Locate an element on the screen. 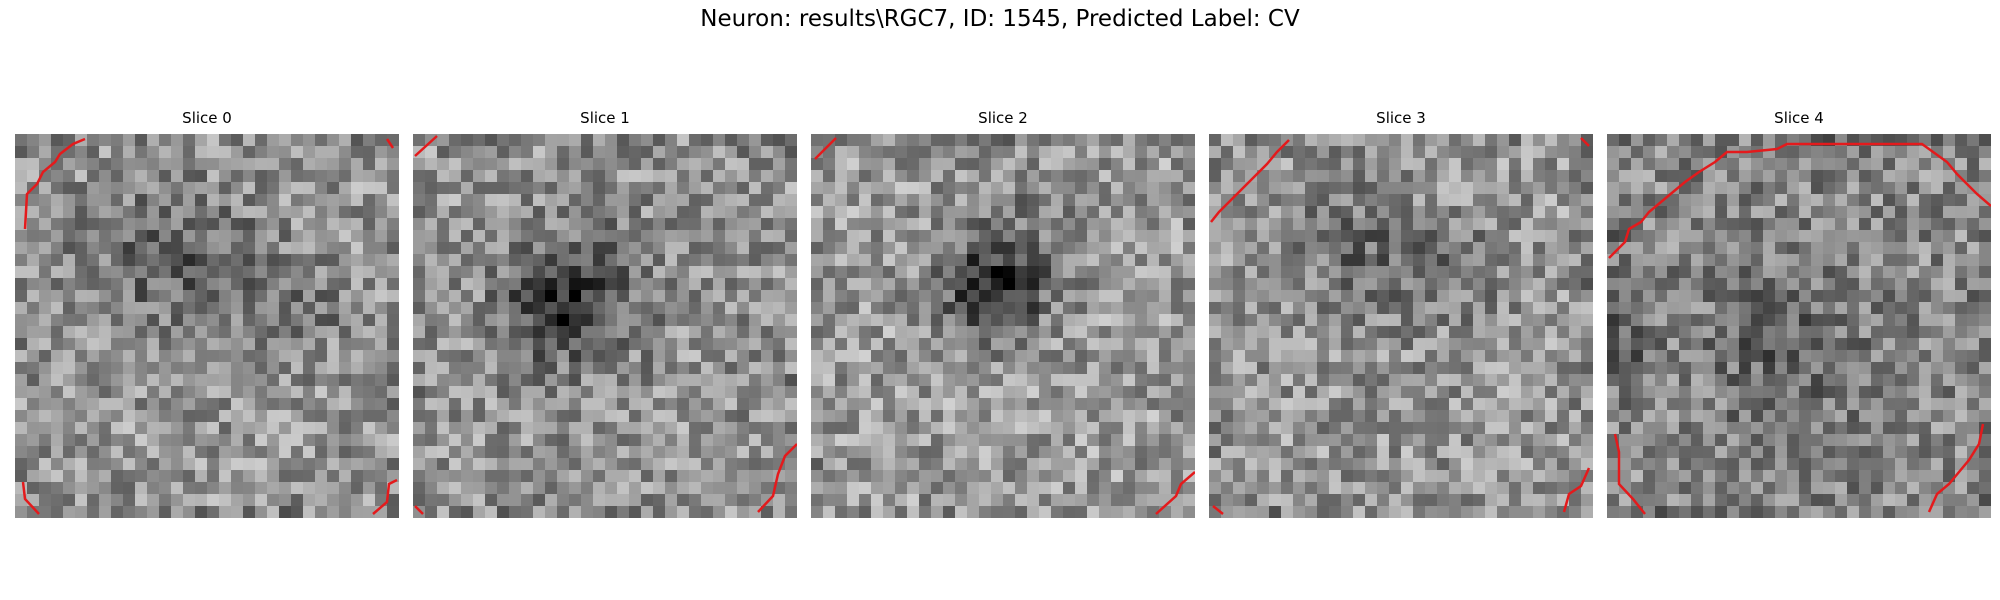 The image size is (2000, 600). slice-panel-2: Slice 2 is located at coordinates (1003, 313).